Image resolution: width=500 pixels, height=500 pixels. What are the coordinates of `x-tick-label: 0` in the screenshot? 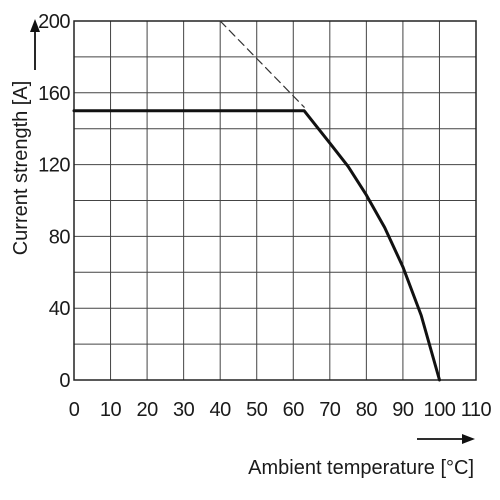 It's located at (74, 410).